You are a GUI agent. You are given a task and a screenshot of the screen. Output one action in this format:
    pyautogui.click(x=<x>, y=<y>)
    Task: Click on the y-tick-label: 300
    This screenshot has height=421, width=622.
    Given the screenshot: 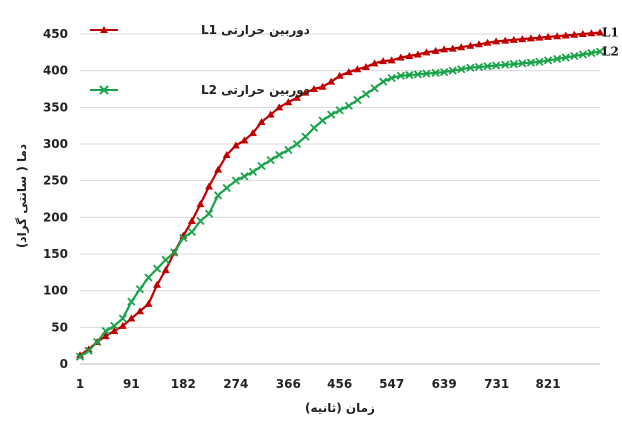 What is the action you would take?
    pyautogui.click(x=55, y=144)
    